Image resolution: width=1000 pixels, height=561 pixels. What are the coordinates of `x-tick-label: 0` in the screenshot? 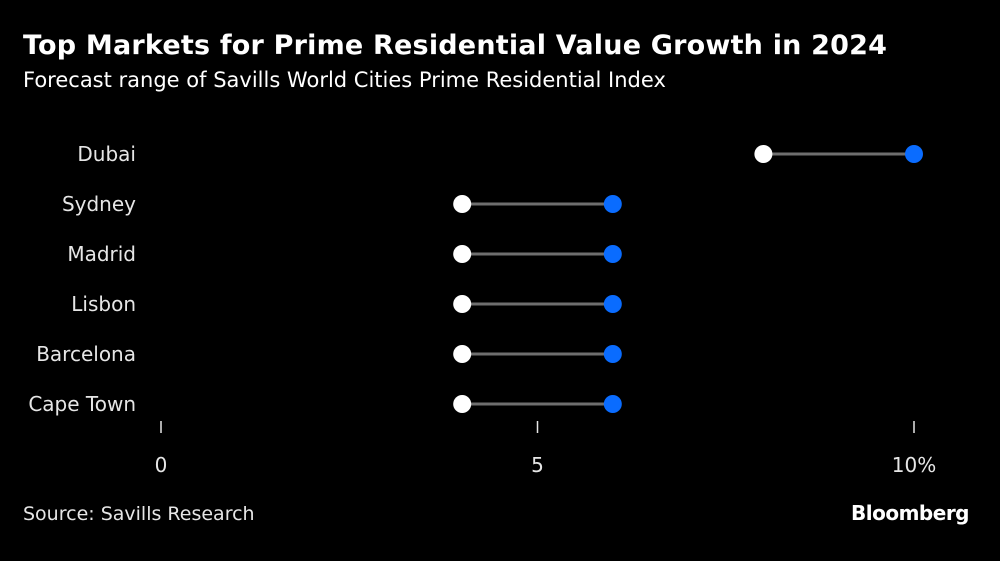 It's located at (161, 465).